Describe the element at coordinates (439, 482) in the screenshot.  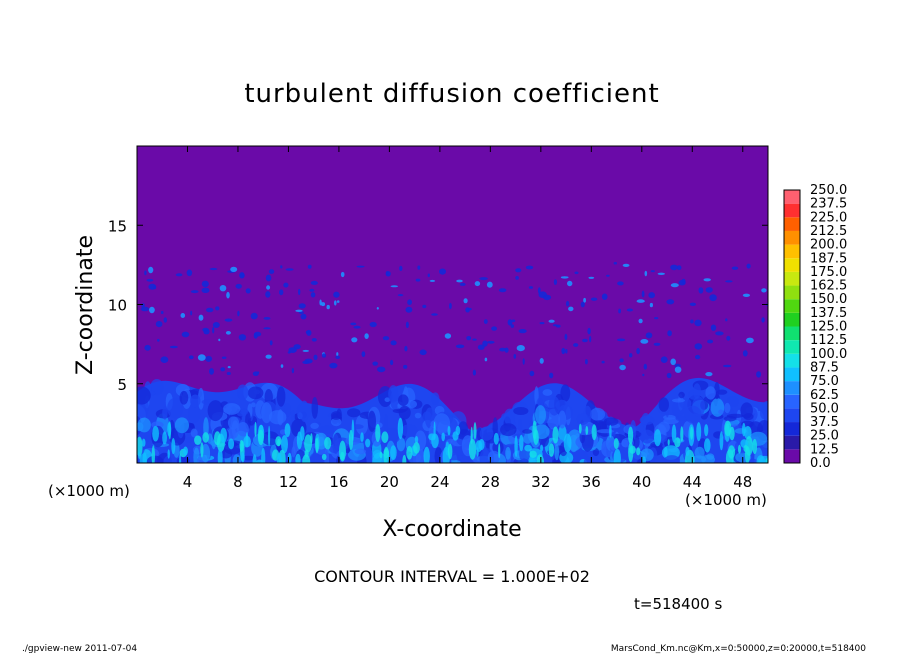
I see `x-tick-label-5: 24` at that location.